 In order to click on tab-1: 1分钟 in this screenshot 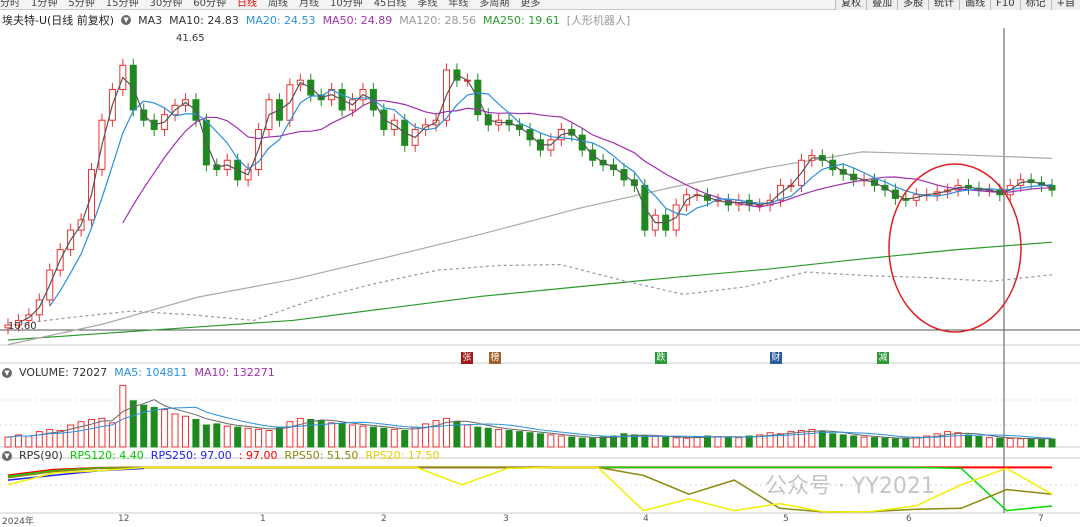, I will do `click(44, 4)`.